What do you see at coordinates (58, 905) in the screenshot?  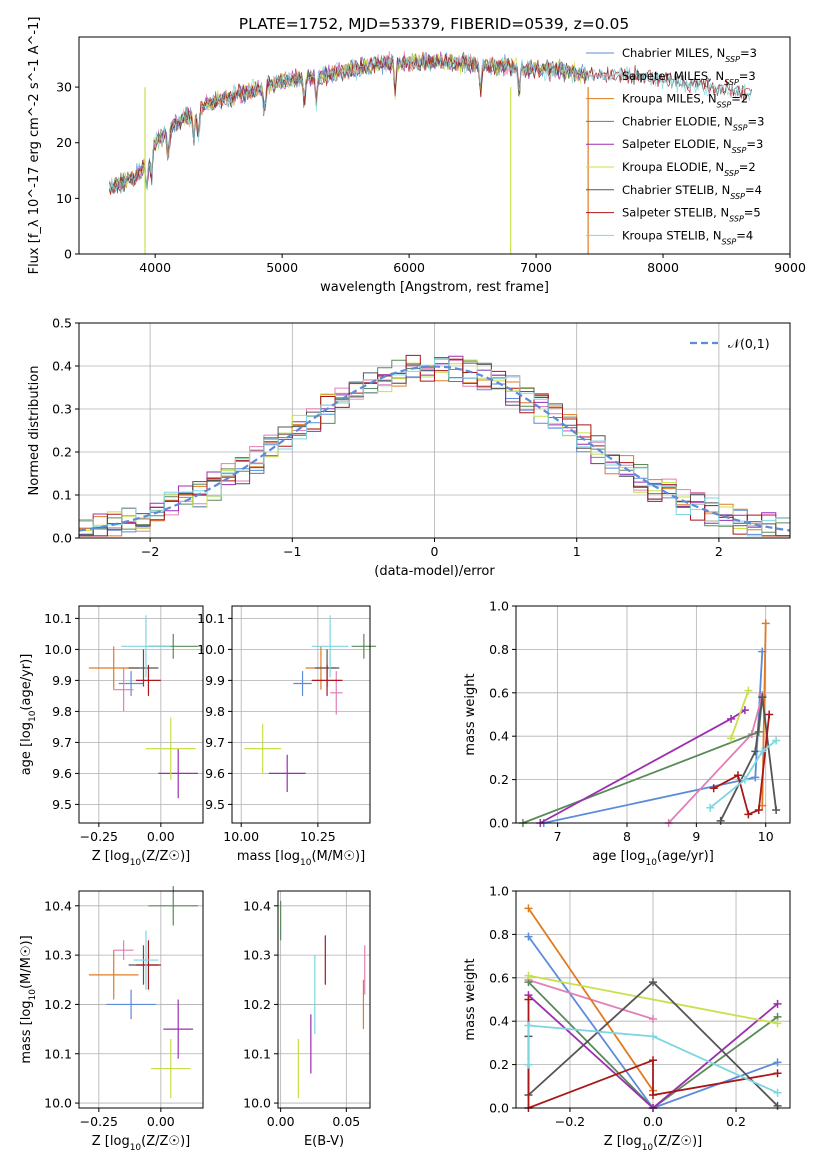 I see `y-tick-label: 10.4` at bounding box center [58, 905].